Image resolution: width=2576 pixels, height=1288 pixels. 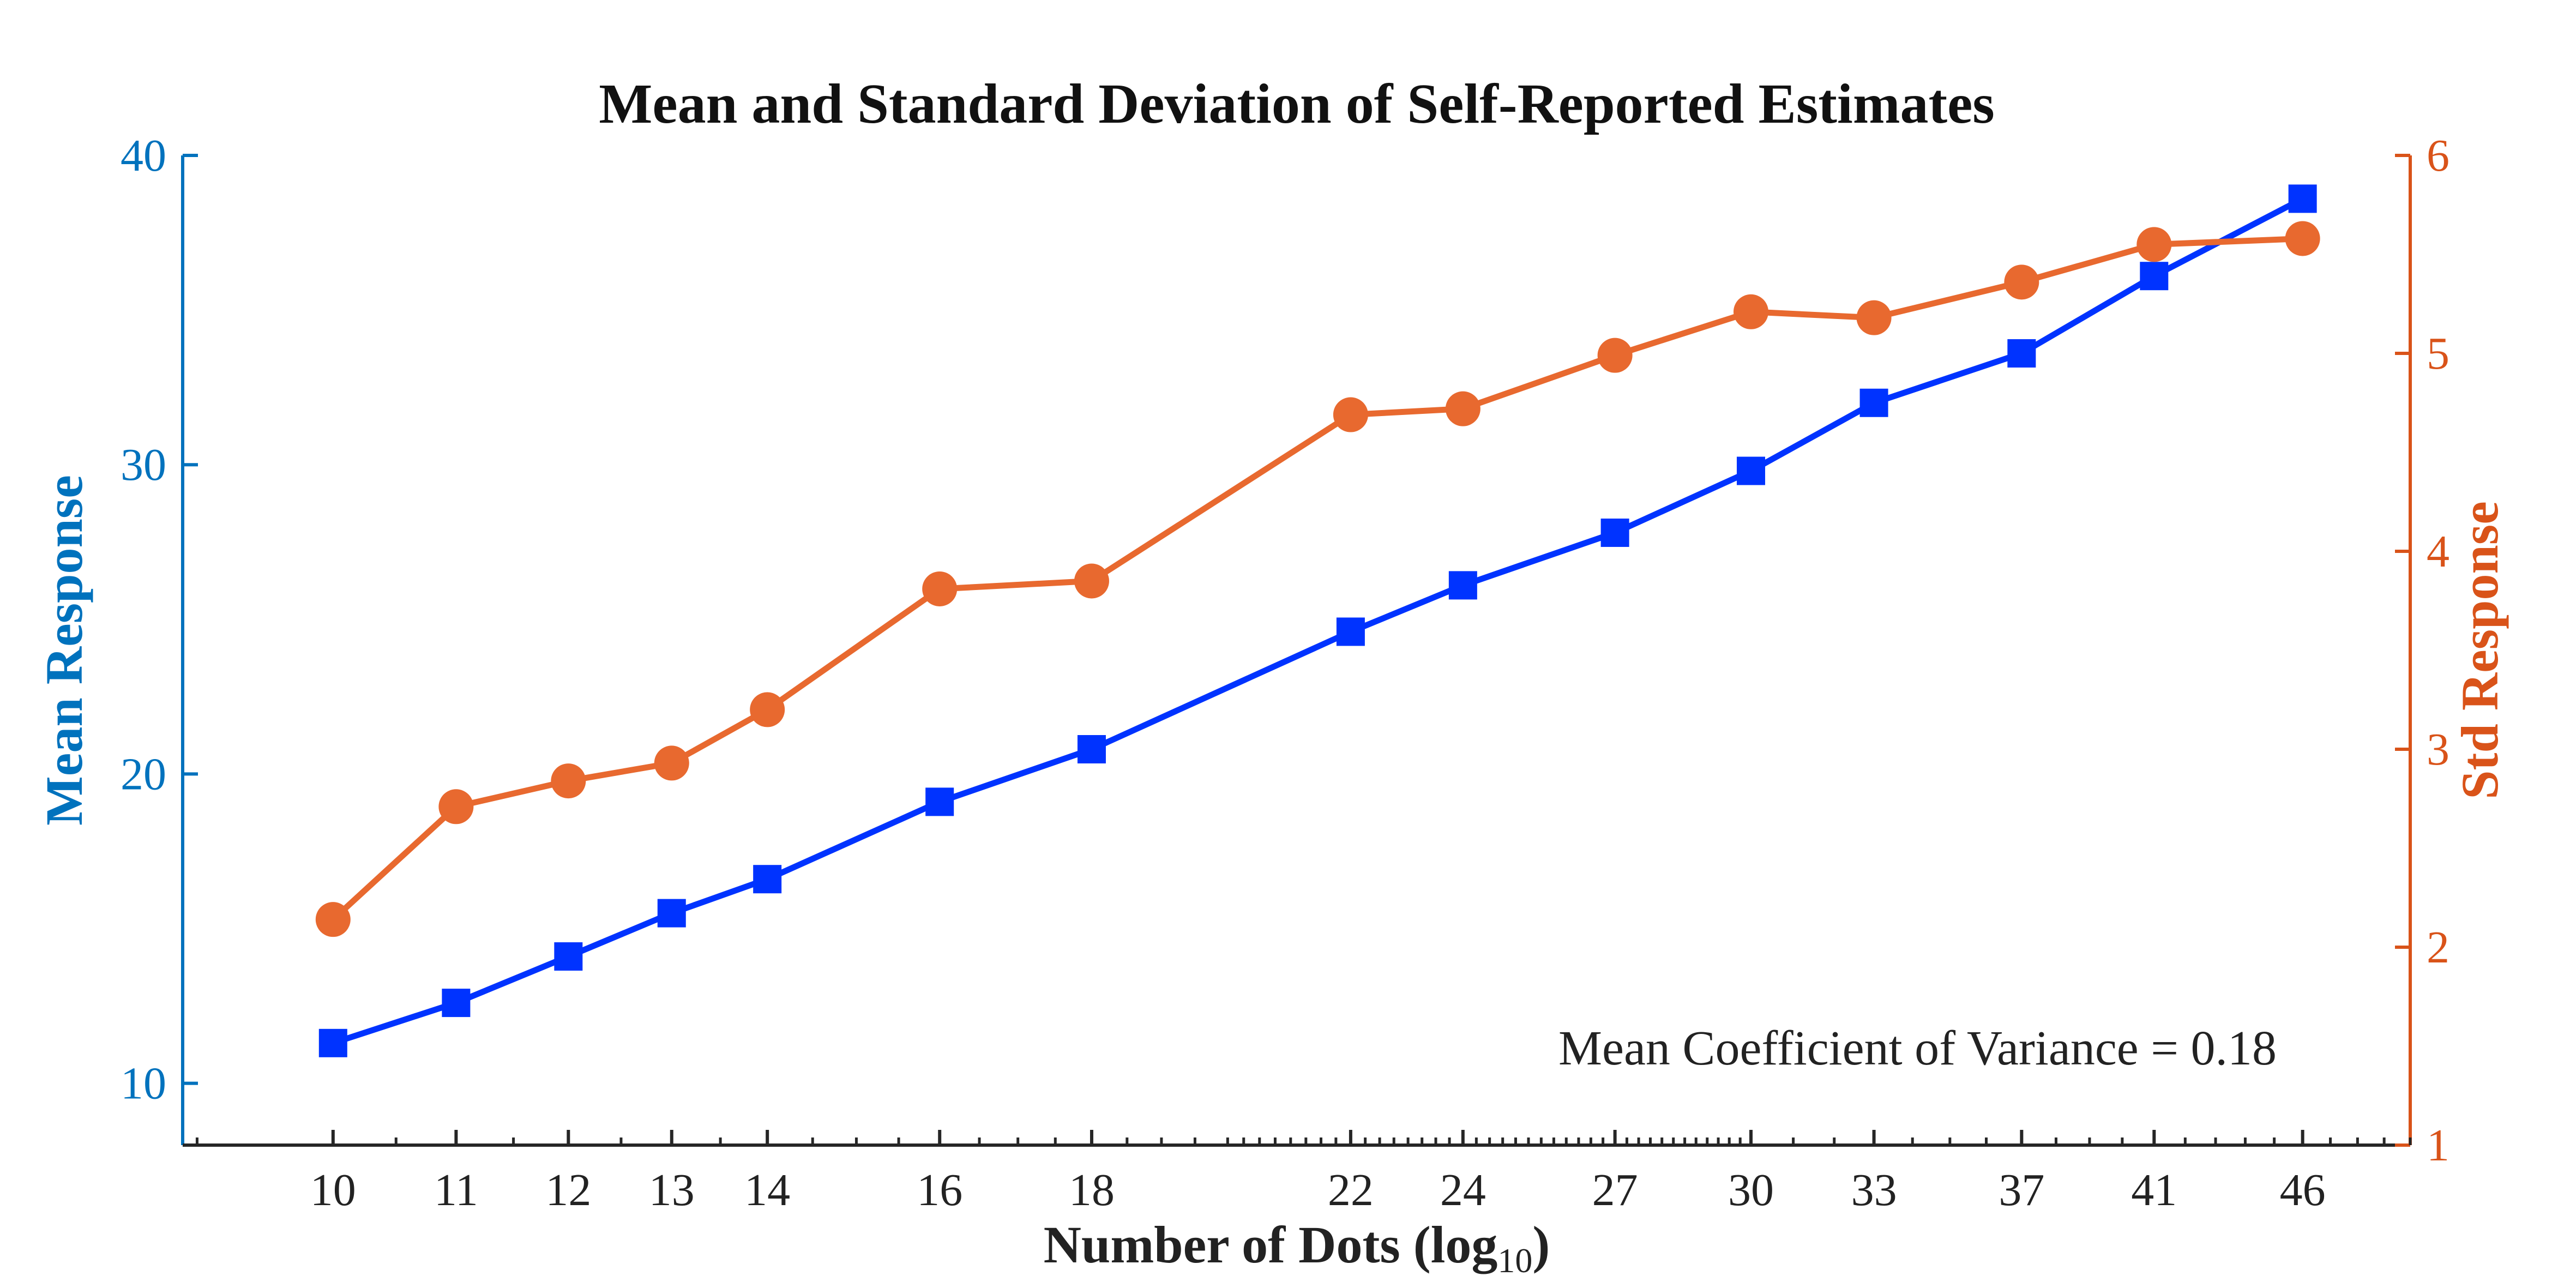 What do you see at coordinates (2303, 1190) in the screenshot?
I see `x-tick-label: 46` at bounding box center [2303, 1190].